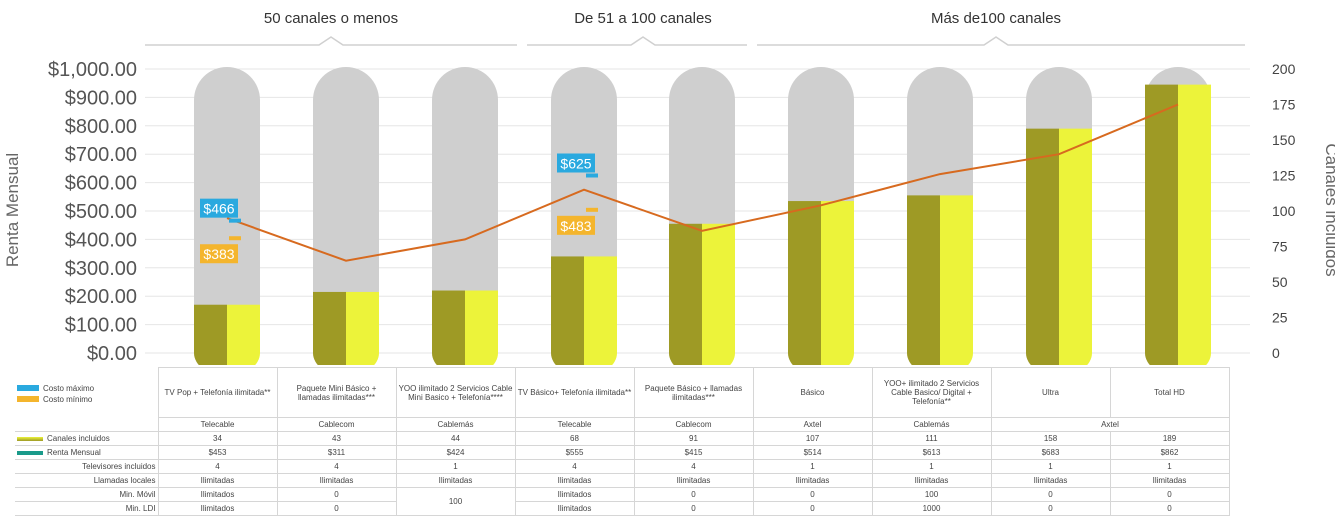 The width and height of the screenshot is (1335, 517). What do you see at coordinates (1280, 247) in the screenshot?
I see `y2-tick-label: 75` at bounding box center [1280, 247].